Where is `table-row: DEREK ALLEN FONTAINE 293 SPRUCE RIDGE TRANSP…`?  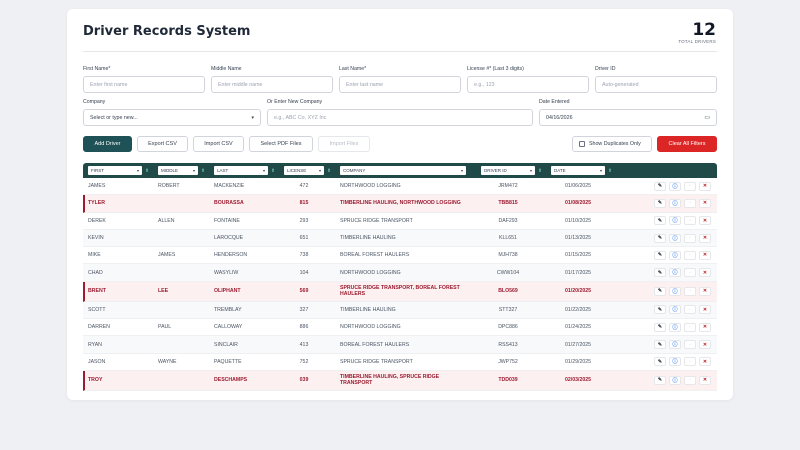
table-row: DEREK ALLEN FONTAINE 293 SPRUCE RIDGE TRANSP… is located at coordinates (400, 221).